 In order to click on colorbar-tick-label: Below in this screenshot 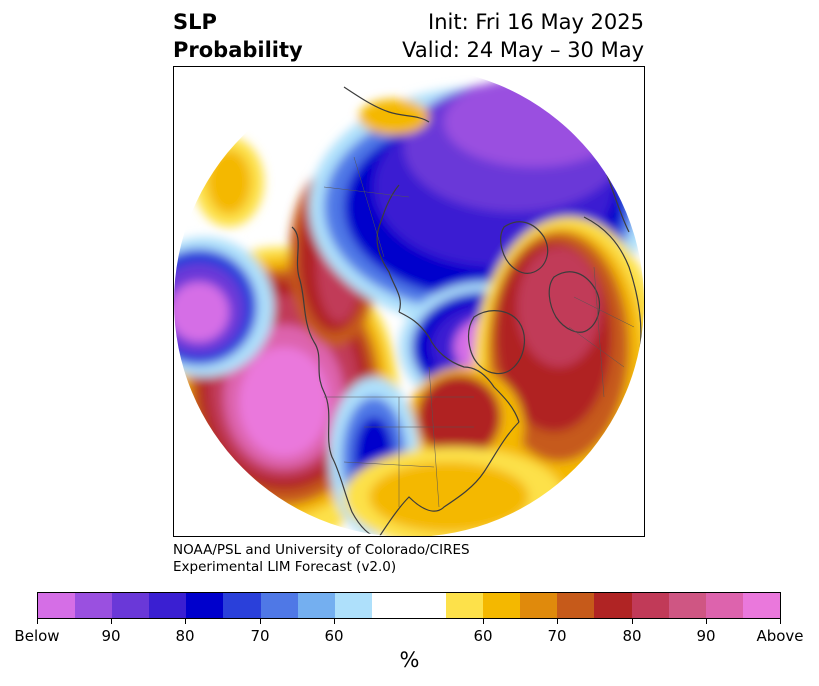, I will do `click(37, 636)`.